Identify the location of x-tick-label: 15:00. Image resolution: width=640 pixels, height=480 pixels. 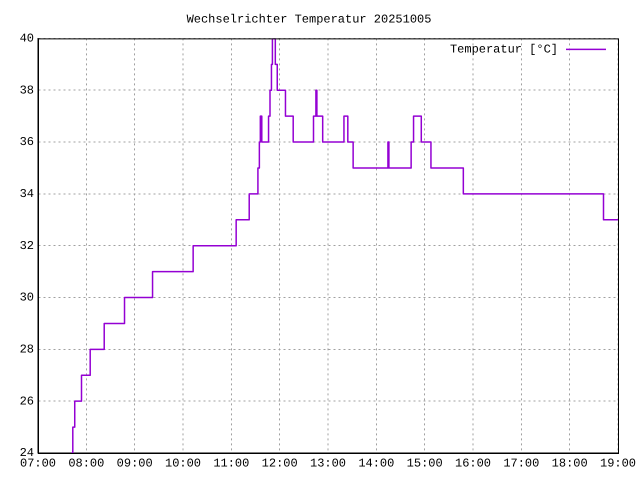
(424, 463).